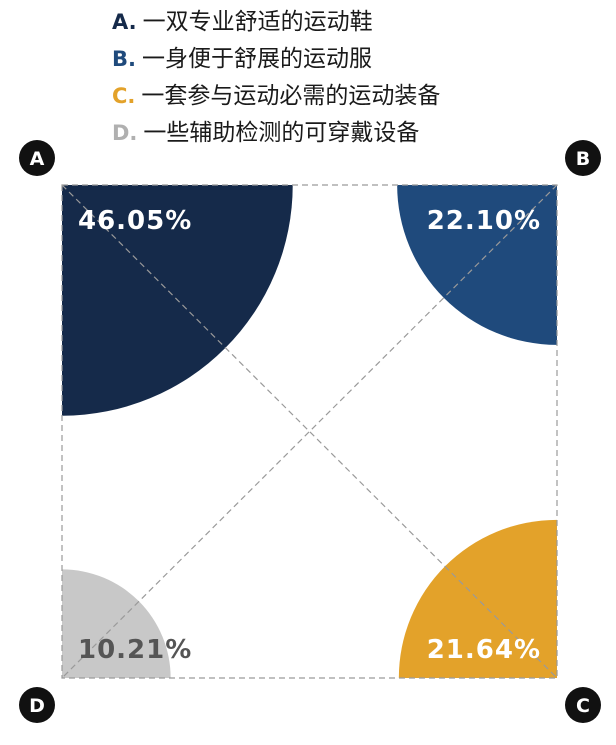  Describe the element at coordinates (484, 650) in the screenshot. I see `data-label-c: 21.64%` at that location.